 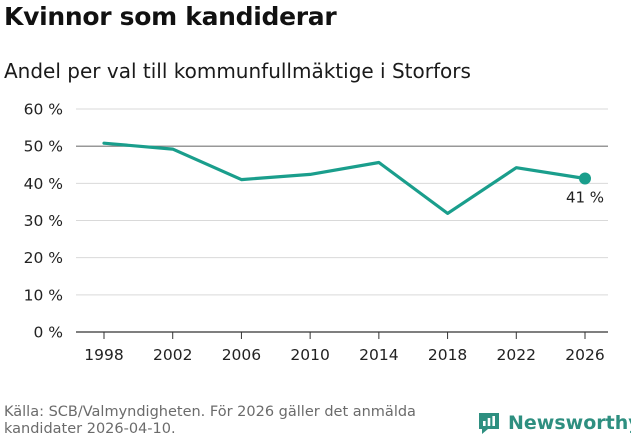 I want to click on y-tick-label: 60 %, so click(x=43, y=110).